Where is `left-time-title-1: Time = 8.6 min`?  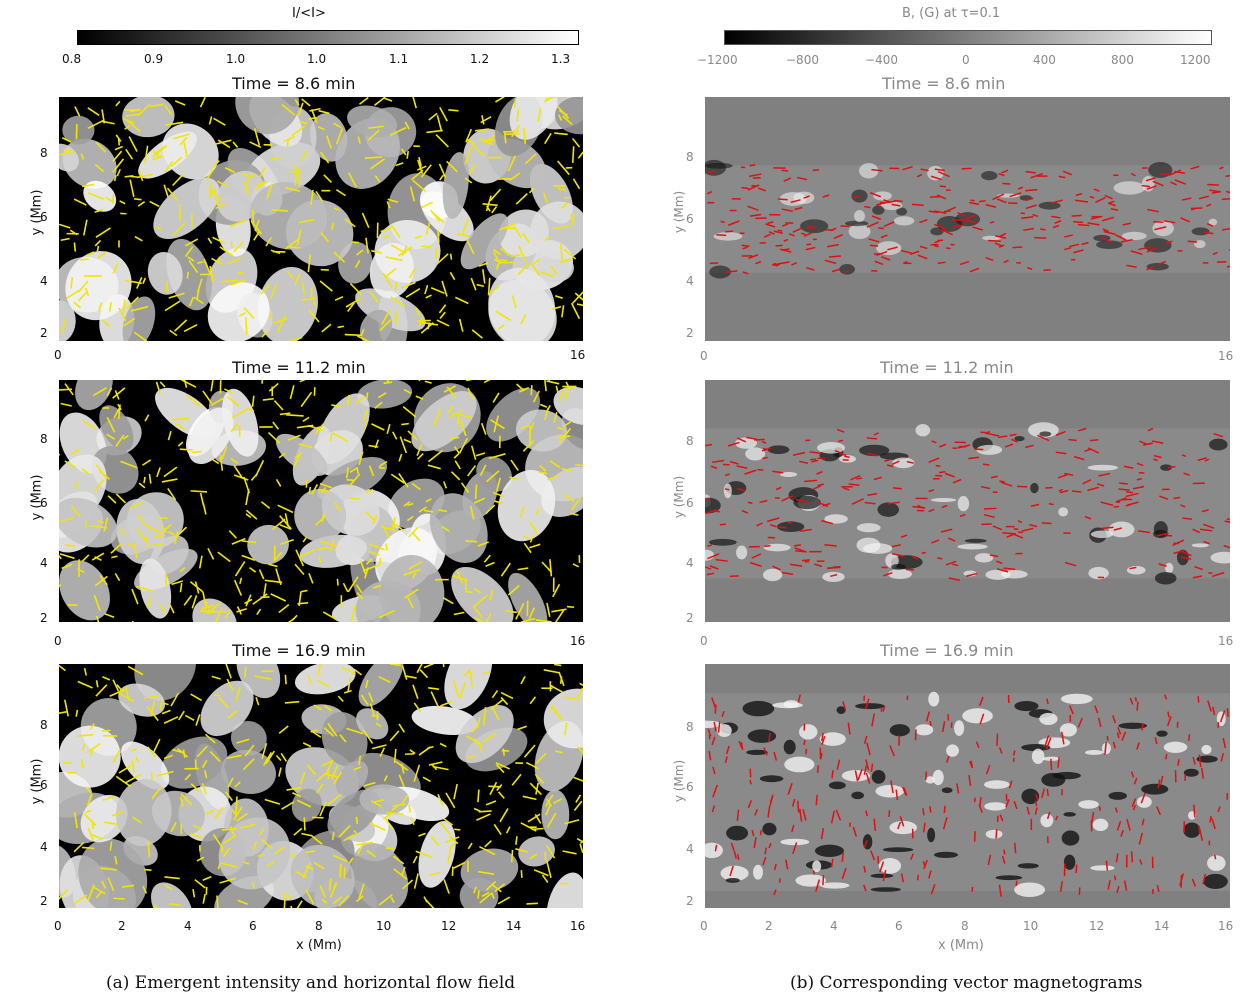
left-time-title-1: Time = 8.6 min is located at coordinates (294, 83).